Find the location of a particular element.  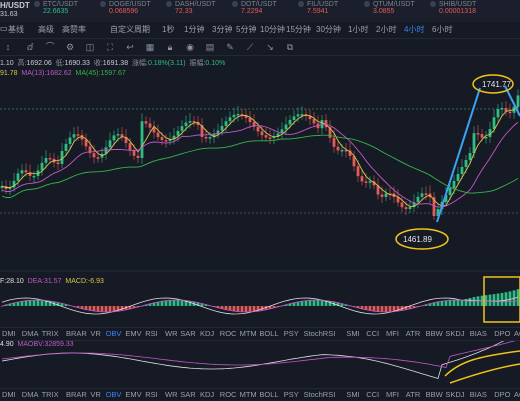

indicator-tab-atr: ATR is located at coordinates (413, 333).